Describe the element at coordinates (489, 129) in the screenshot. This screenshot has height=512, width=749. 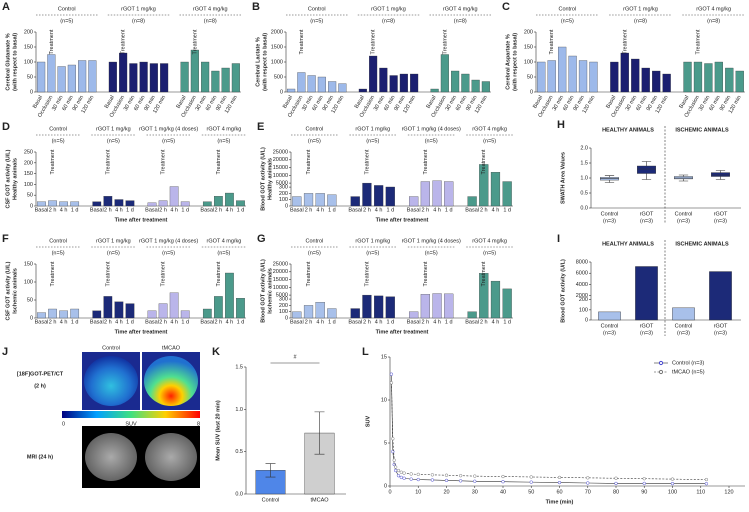
I see `group-label: rGOT 4 mg/kg` at that location.